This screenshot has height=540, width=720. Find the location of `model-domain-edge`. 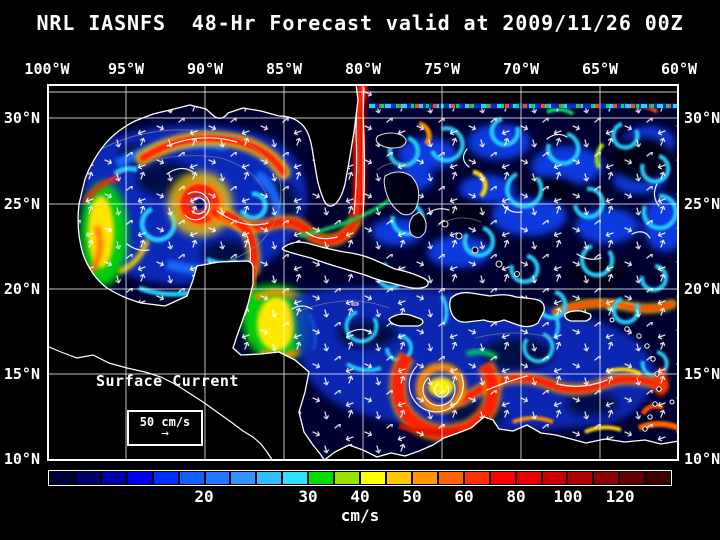

model-domain-edge is located at coordinates (526, 93).